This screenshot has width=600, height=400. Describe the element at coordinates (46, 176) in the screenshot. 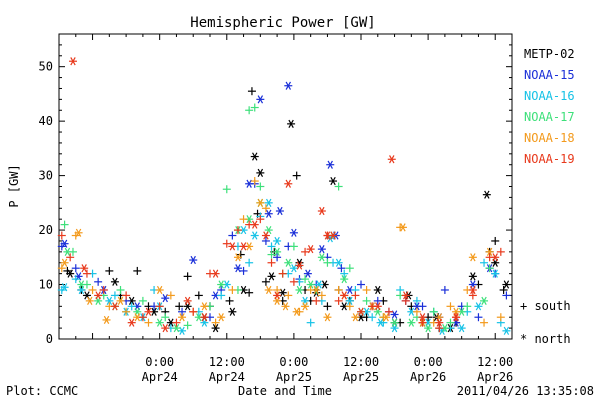

I see `y-tick-label: 30` at that location.